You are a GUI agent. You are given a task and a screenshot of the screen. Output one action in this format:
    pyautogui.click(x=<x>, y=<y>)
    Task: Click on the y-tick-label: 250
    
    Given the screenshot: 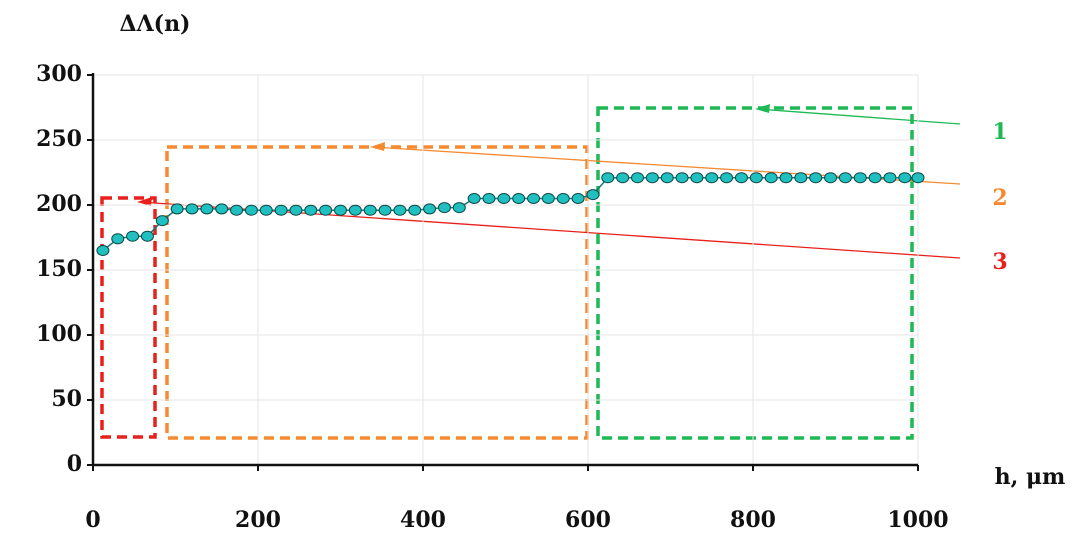 What is the action you would take?
    pyautogui.click(x=59, y=139)
    